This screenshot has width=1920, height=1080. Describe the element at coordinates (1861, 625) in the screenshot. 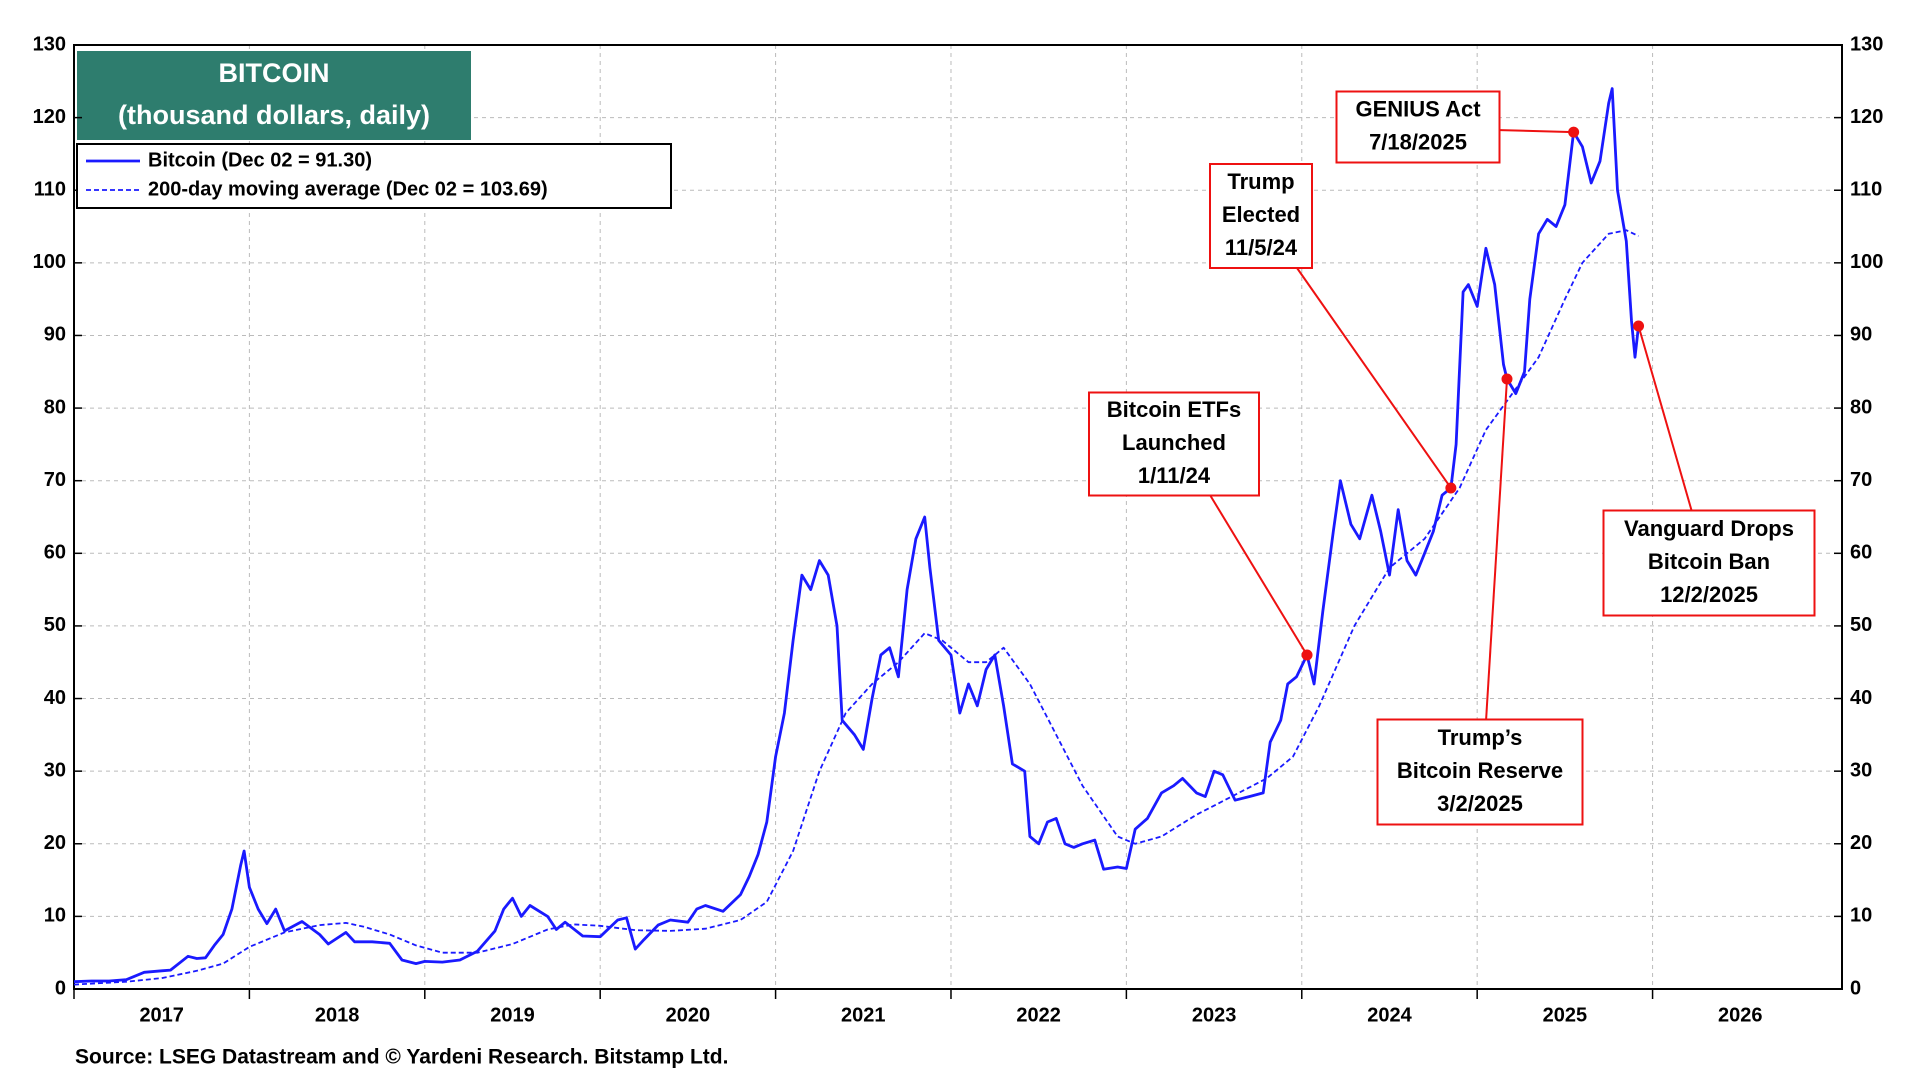

I see `y2-tick-label: 50` at that location.